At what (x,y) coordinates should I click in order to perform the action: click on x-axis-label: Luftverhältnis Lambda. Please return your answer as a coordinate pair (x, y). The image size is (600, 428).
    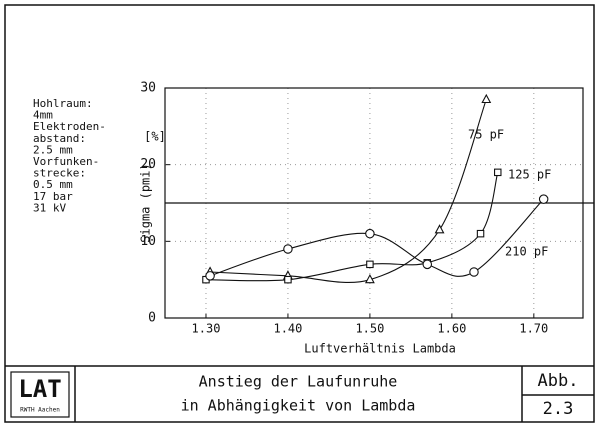
    Looking at the image, I should click on (380, 349).